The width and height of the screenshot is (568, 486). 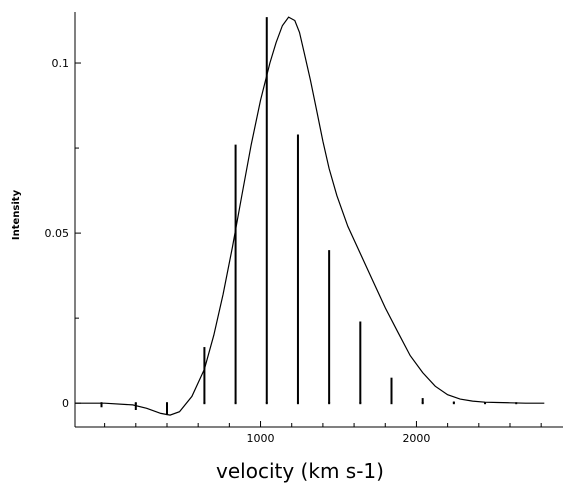 I want to click on y-tick-label: 0, so click(x=65, y=403).